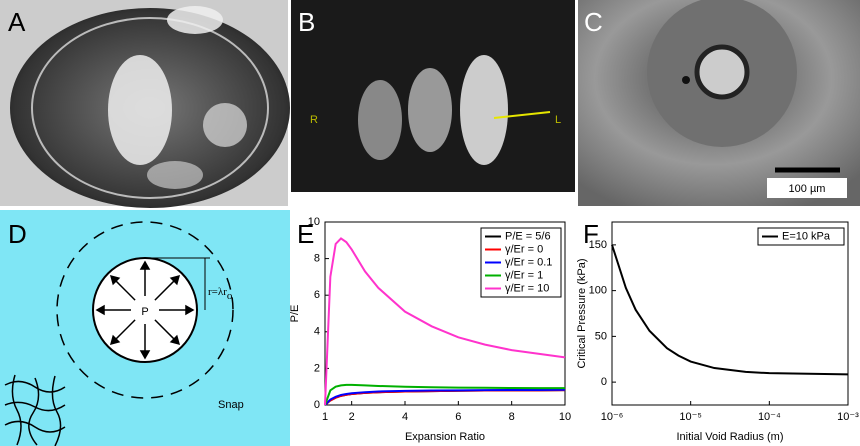 The height and width of the screenshot is (446, 860). Describe the element at coordinates (17, 234) in the screenshot. I see `panel-label: D` at that location.